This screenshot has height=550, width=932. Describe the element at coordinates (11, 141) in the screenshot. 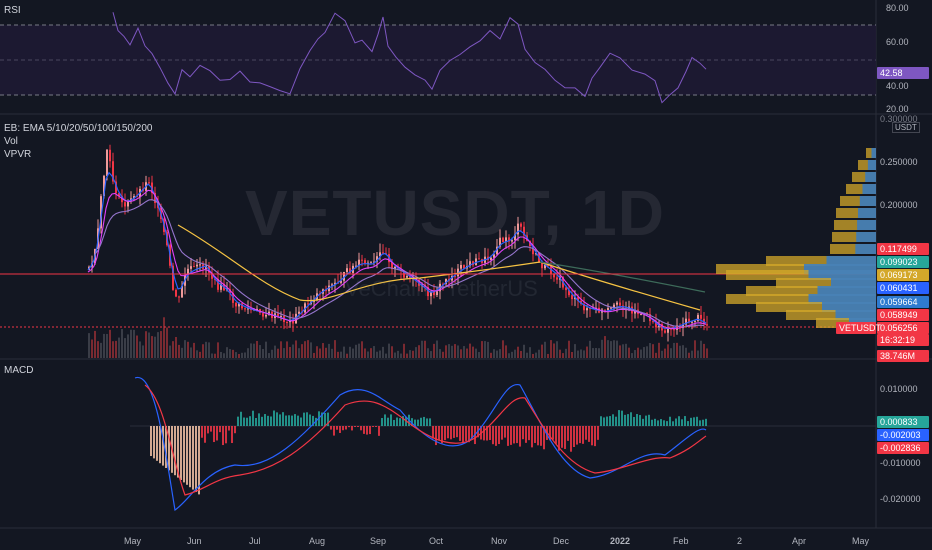

I see `volume-label: Vol` at that location.